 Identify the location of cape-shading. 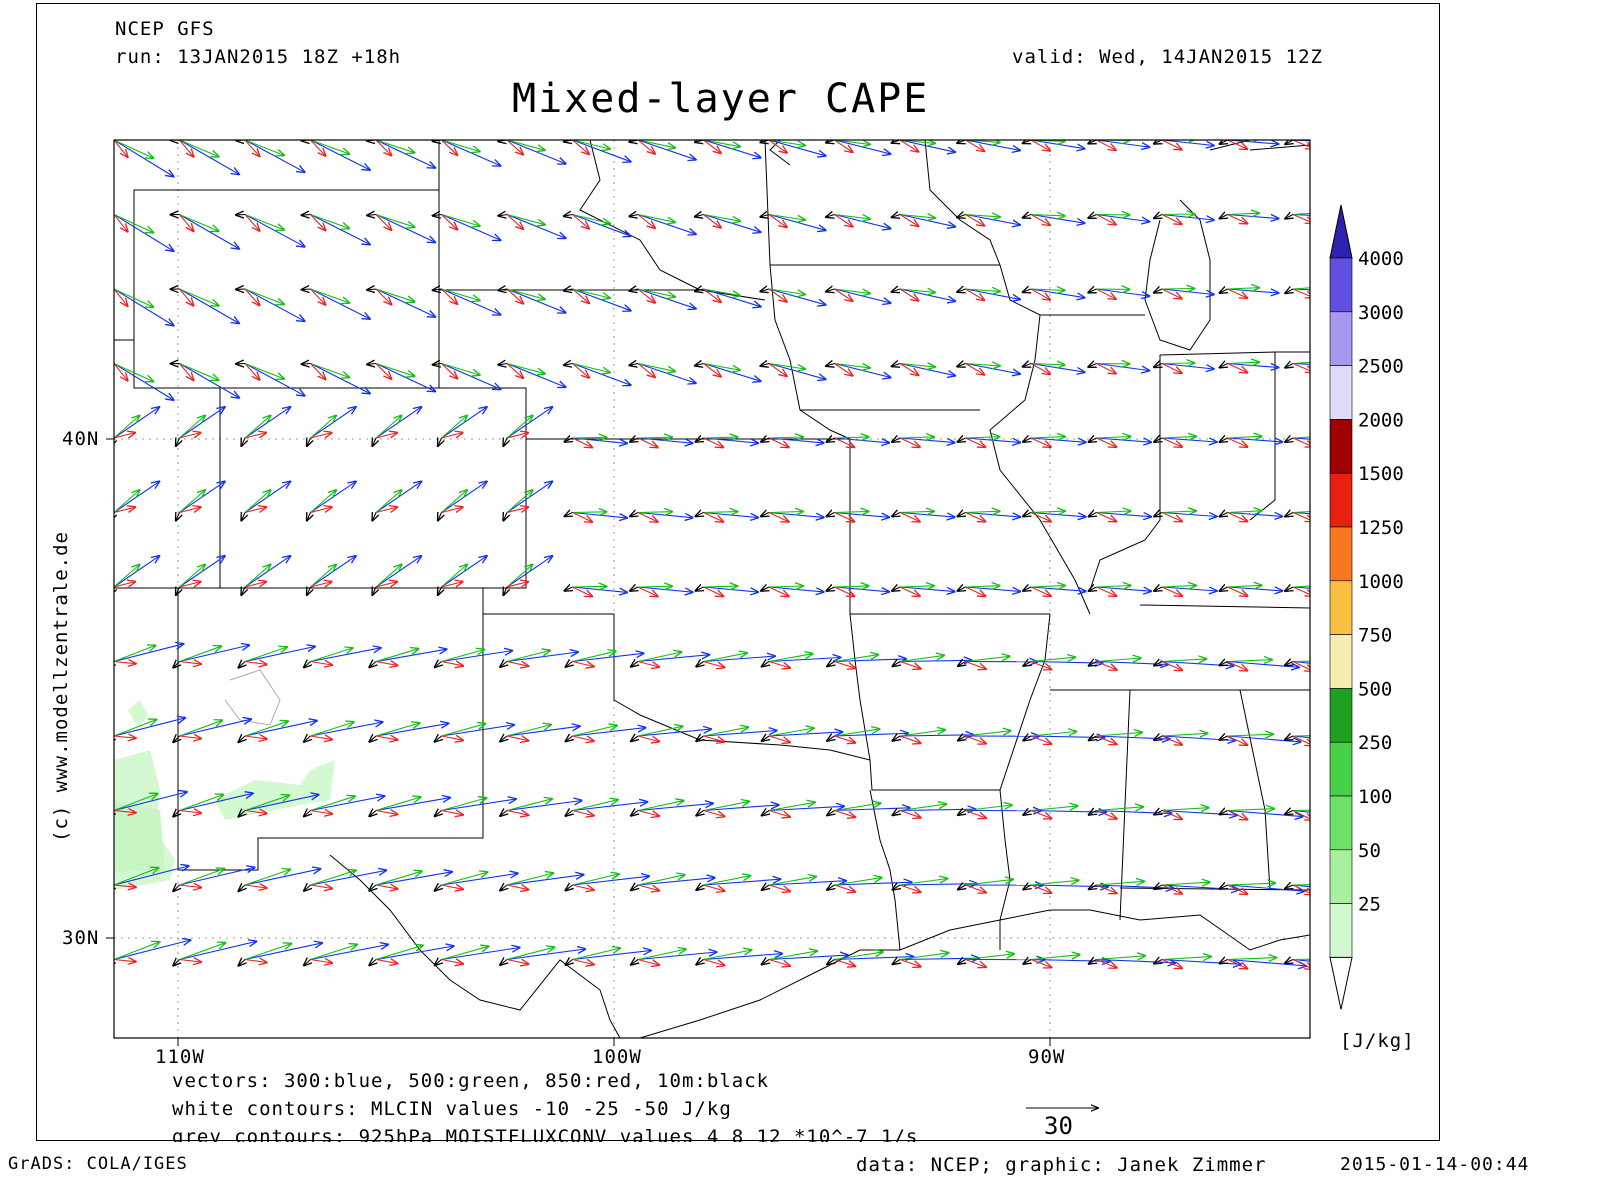
(224, 795).